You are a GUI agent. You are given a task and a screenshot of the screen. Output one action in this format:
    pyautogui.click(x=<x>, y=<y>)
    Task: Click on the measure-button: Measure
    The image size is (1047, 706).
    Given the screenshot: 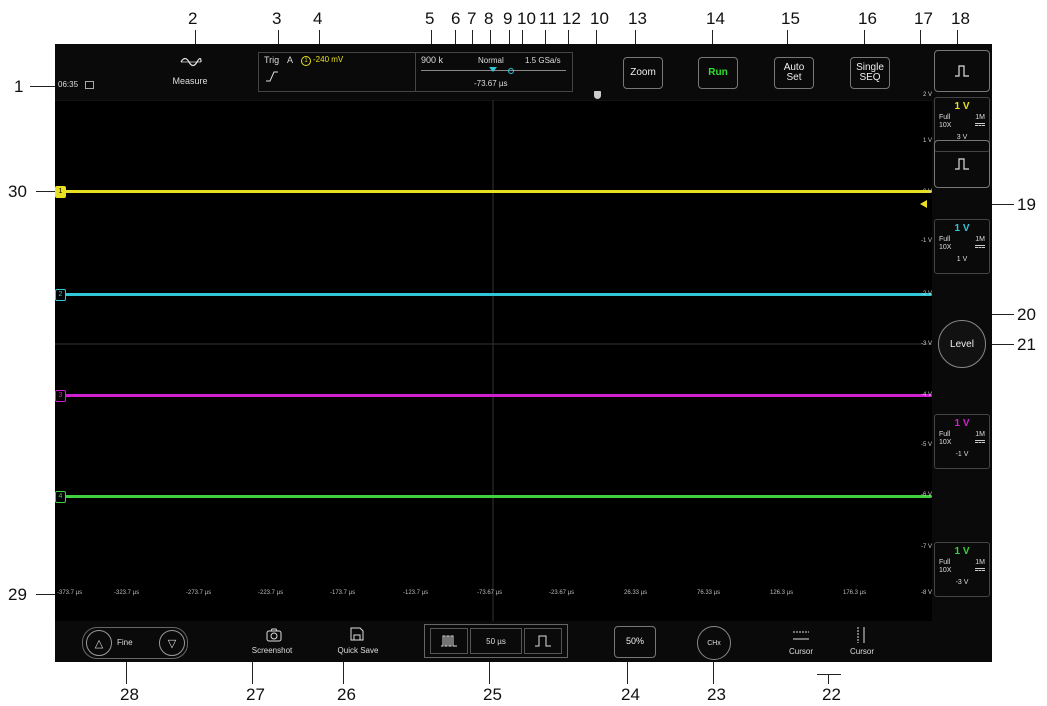 What is the action you would take?
    pyautogui.click(x=190, y=81)
    